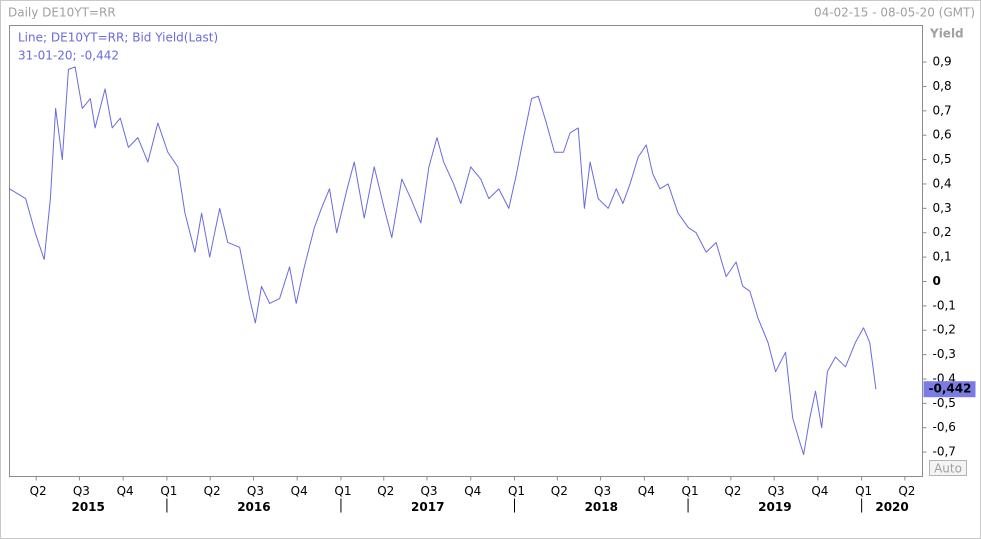 Image resolution: width=981 pixels, height=539 pixels. I want to click on y-tick-label: 0,4, so click(942, 183).